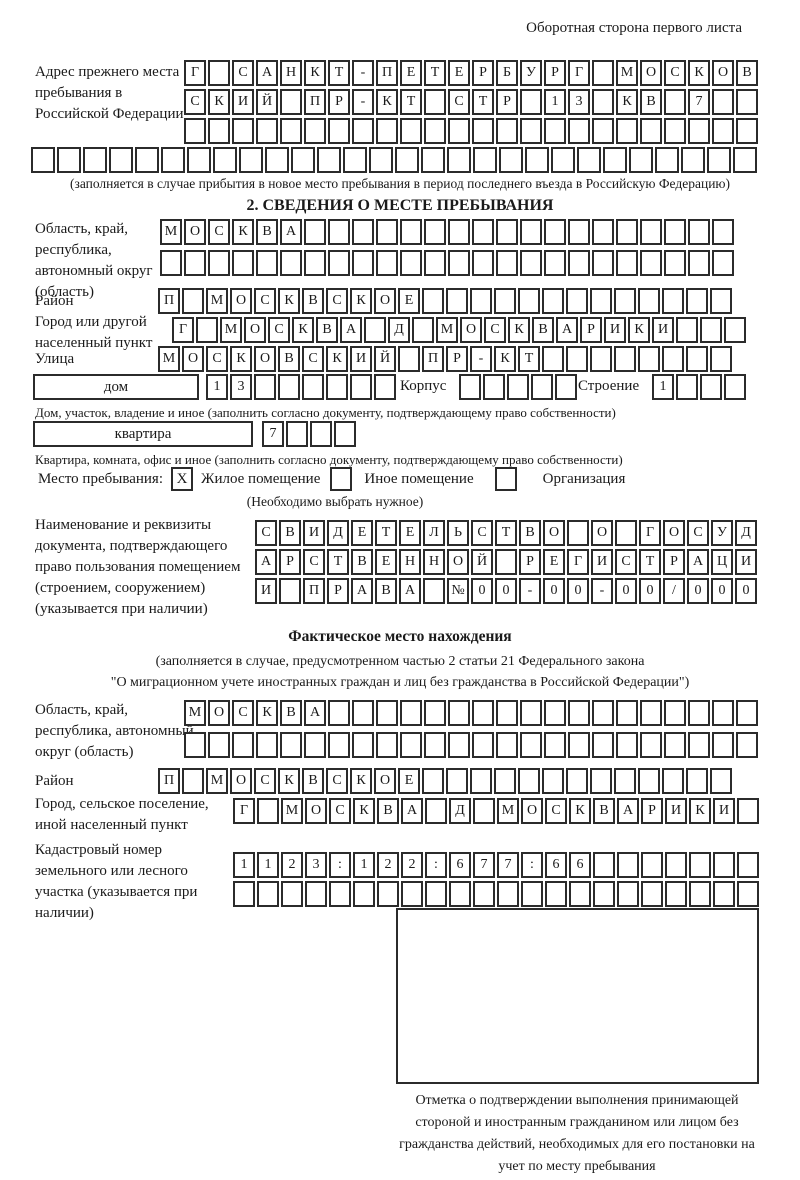  I want to click on document-row-3: И П Р А В А № 0 0-0 0-0 0/0 0 0, so click(506, 591).